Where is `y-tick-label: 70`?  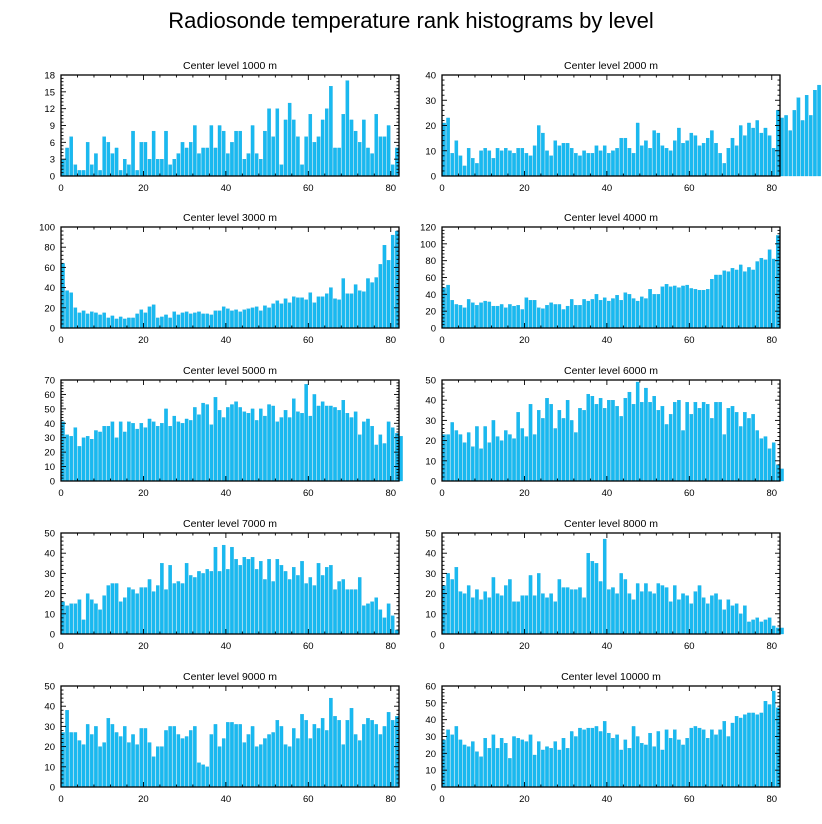
y-tick-label: 70 is located at coordinates (49, 381).